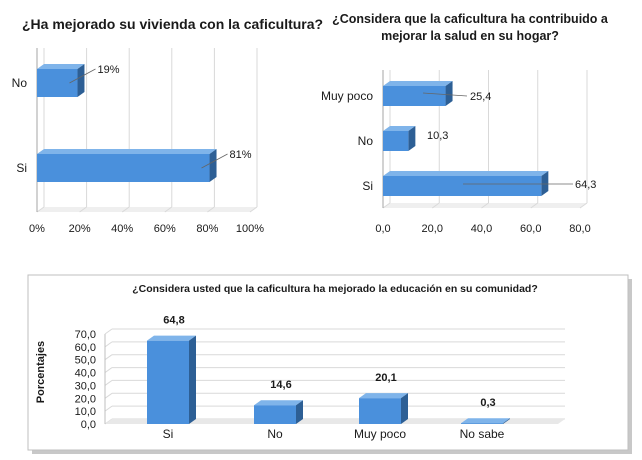  Describe the element at coordinates (122, 229) in the screenshot. I see `x-tick-label: 40%` at that location.